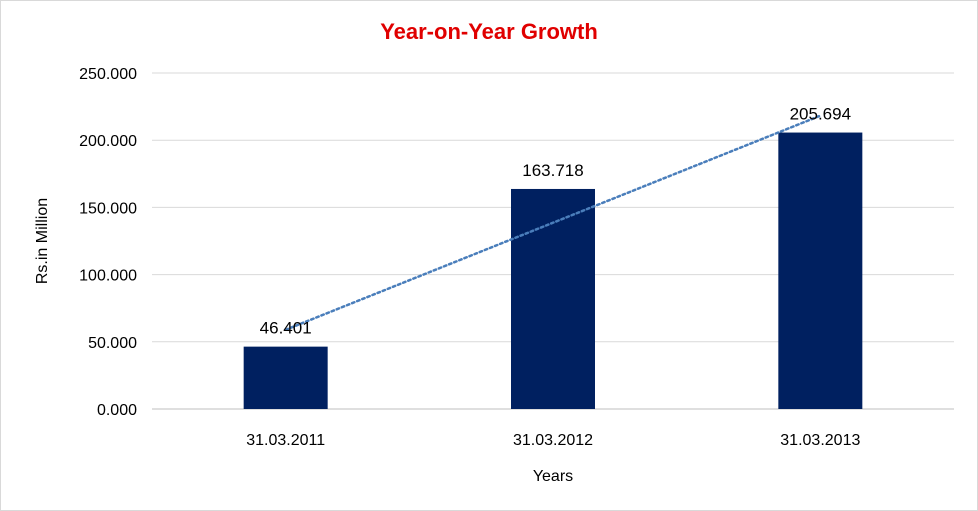 The height and width of the screenshot is (511, 978). I want to click on y-axis-ticks: 0.000 50.000 100.000 150.000 200.000 250.000, so click(108, 242).